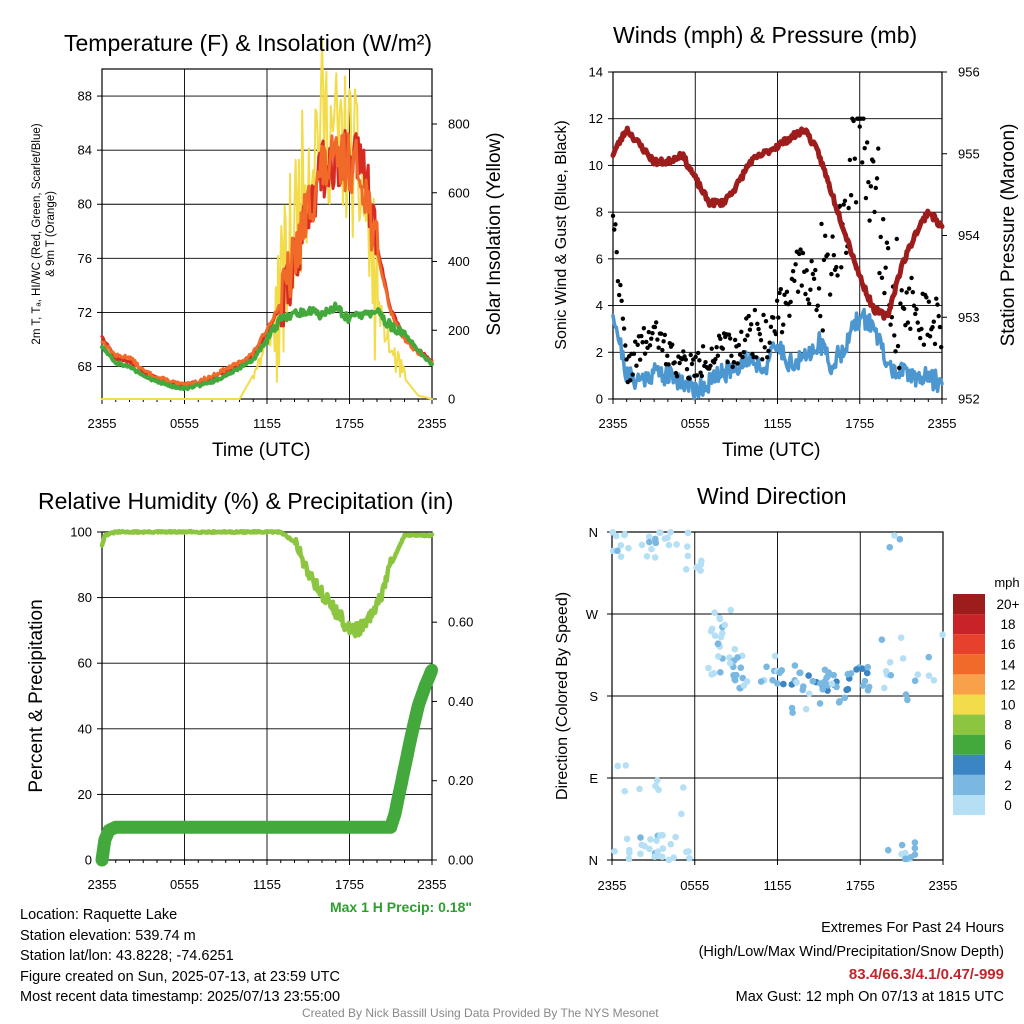 The height and width of the screenshot is (1024, 1024). Describe the element at coordinates (1008, 765) in the screenshot. I see `colorbar-label: 4` at that location.